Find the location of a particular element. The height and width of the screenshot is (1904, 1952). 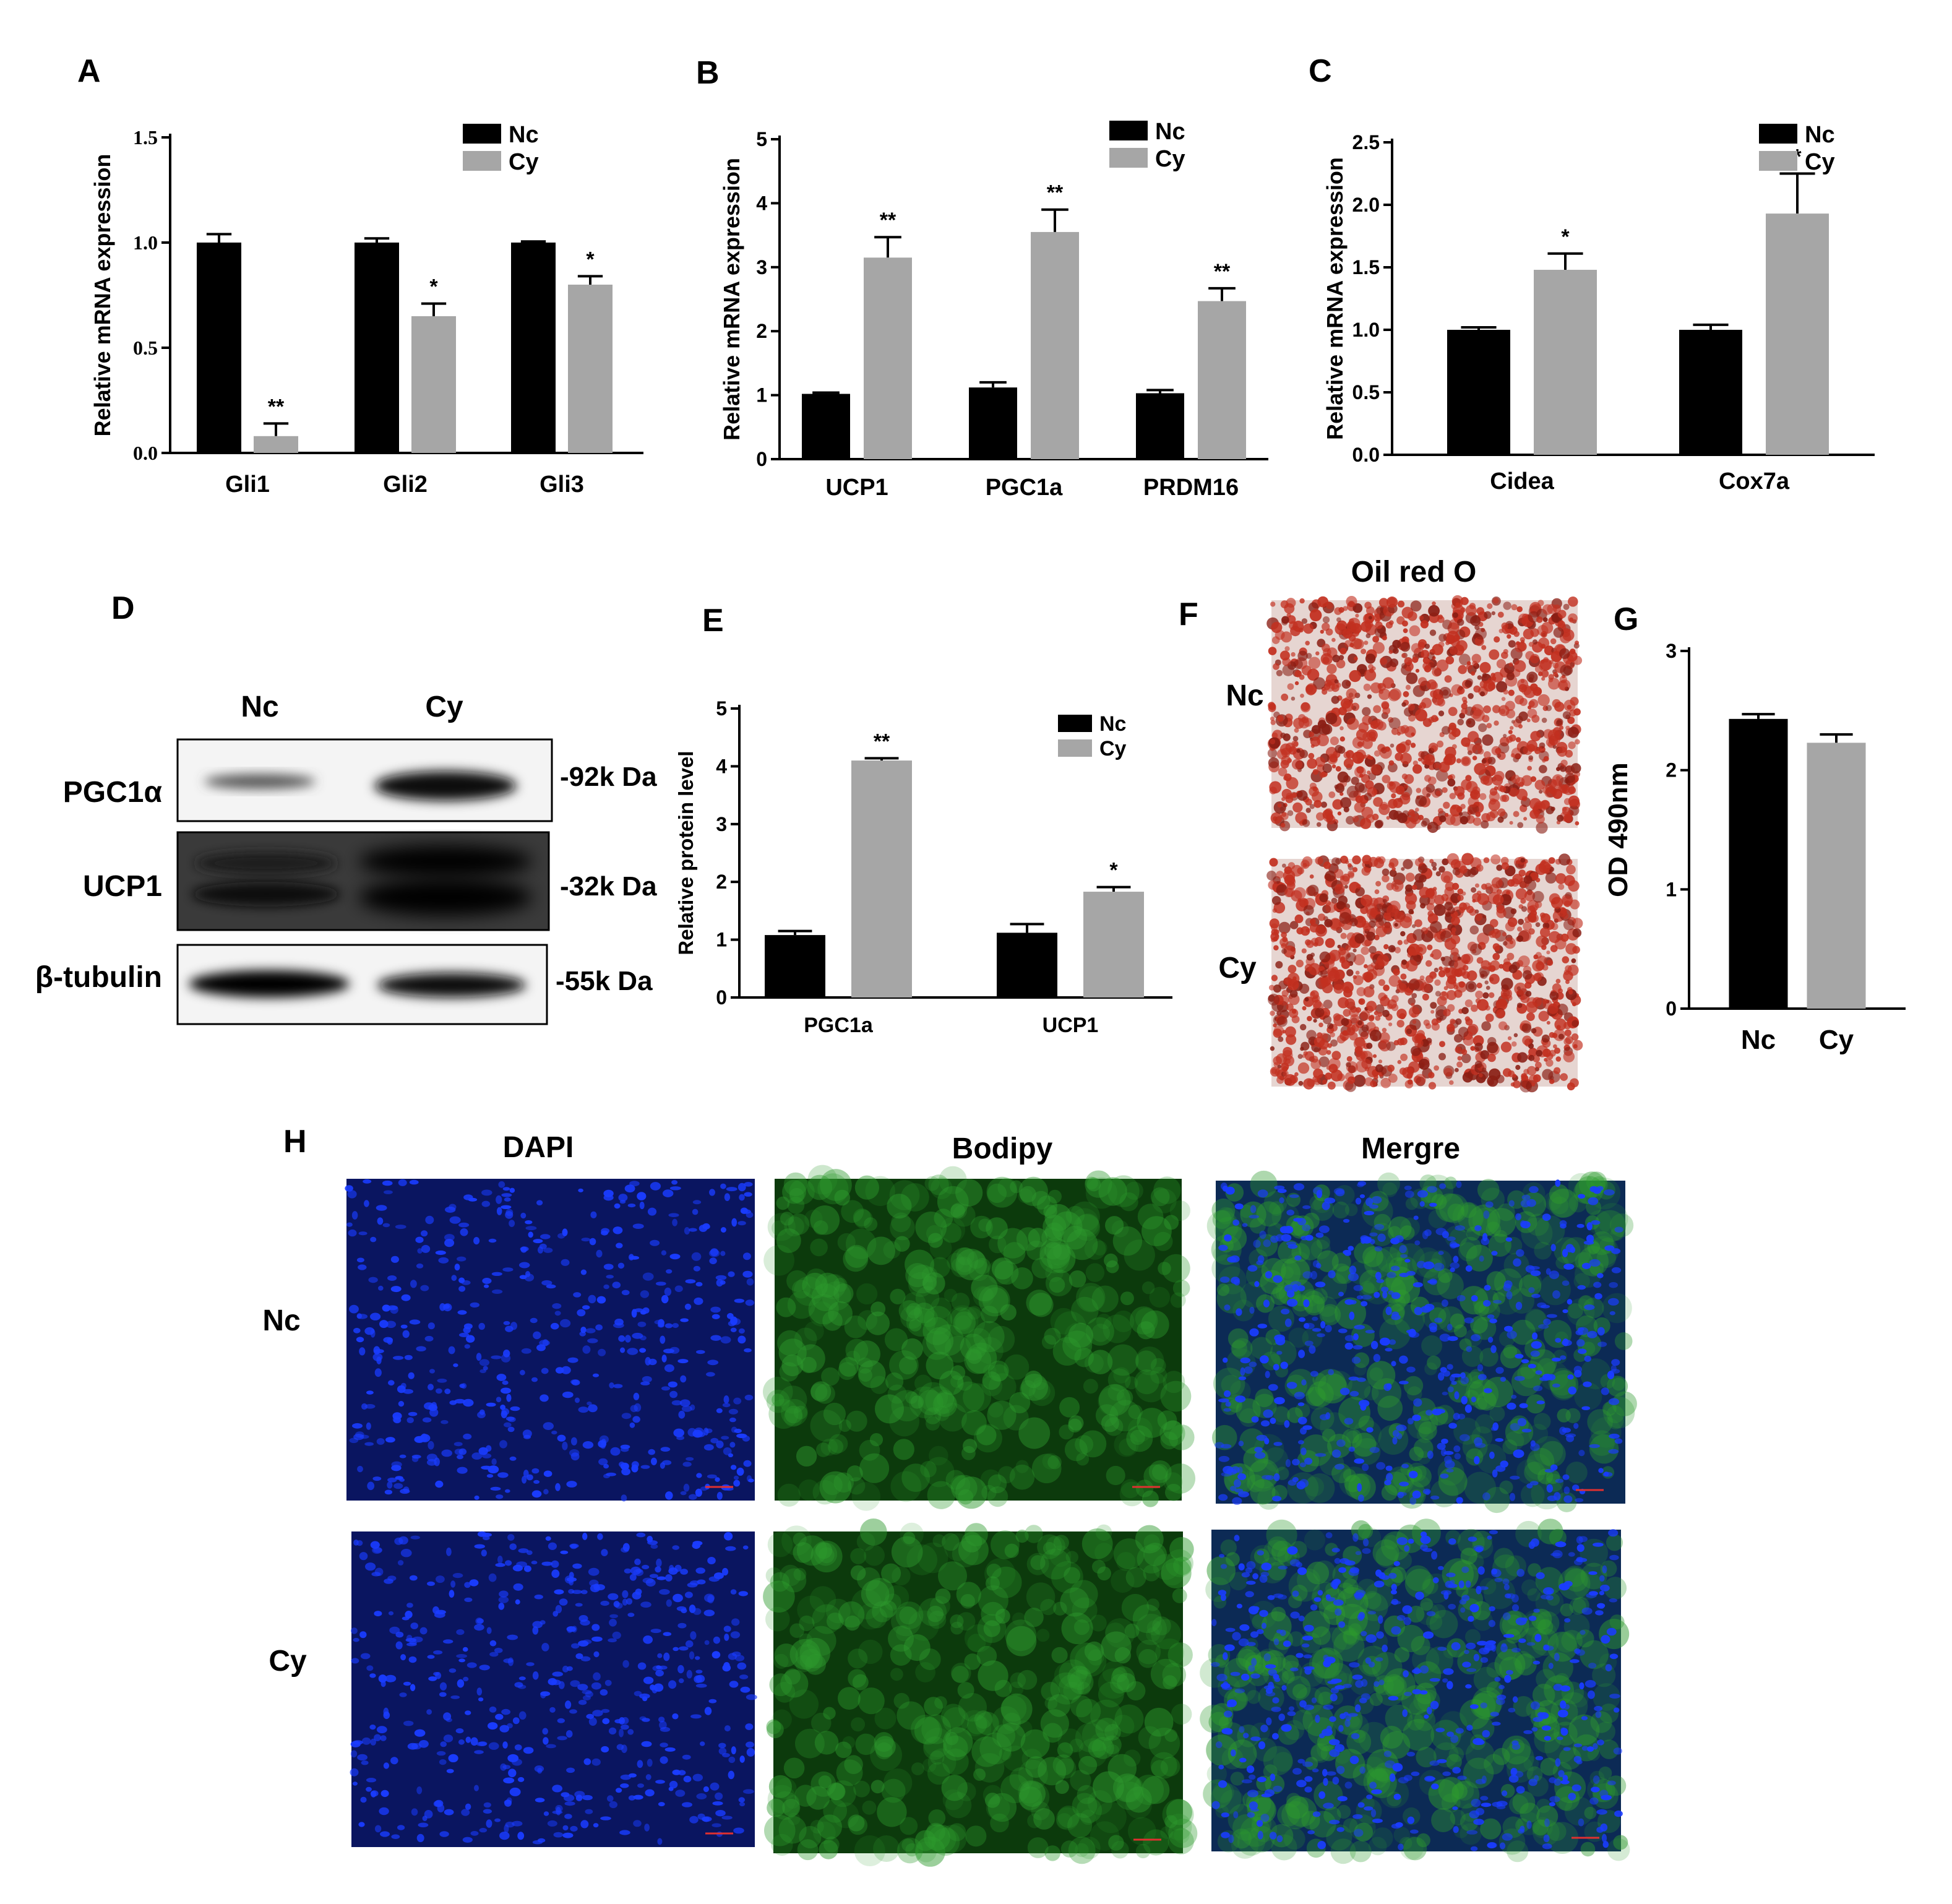

blot-band-tubulin-nc is located at coordinates (269, 983).